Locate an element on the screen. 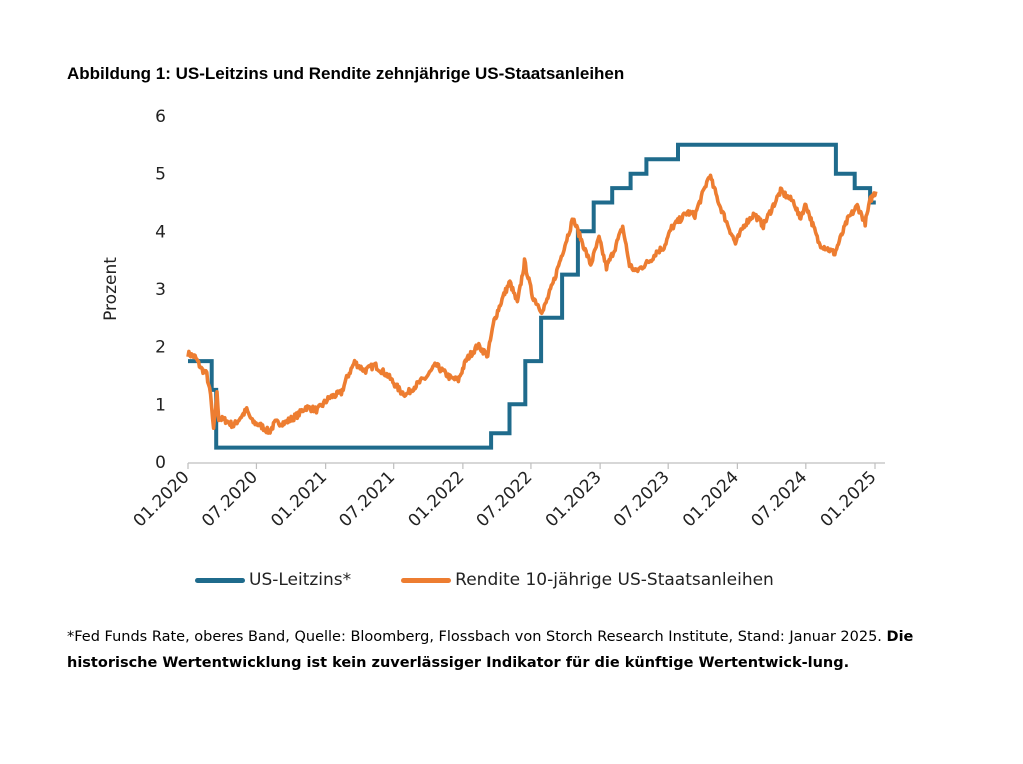 The image size is (1023, 764). y-tick-label: 2 is located at coordinates (160, 348).